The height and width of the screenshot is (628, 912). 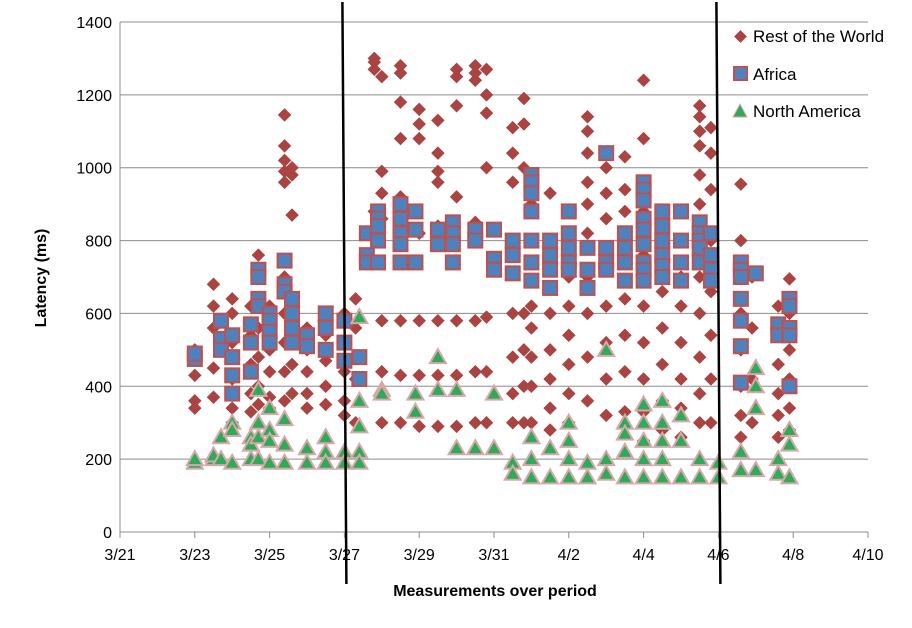 What do you see at coordinates (98, 387) in the screenshot?
I see `y-tick-label: 400` at bounding box center [98, 387].